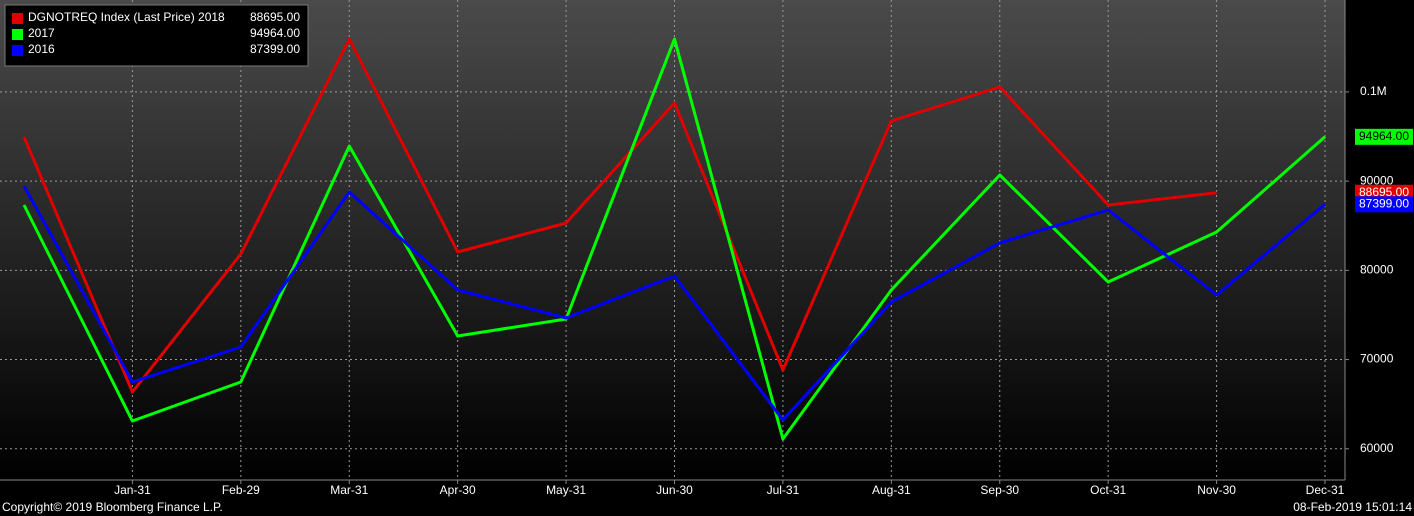  I want to click on x-tick-label: Dec-31, so click(1325, 490).